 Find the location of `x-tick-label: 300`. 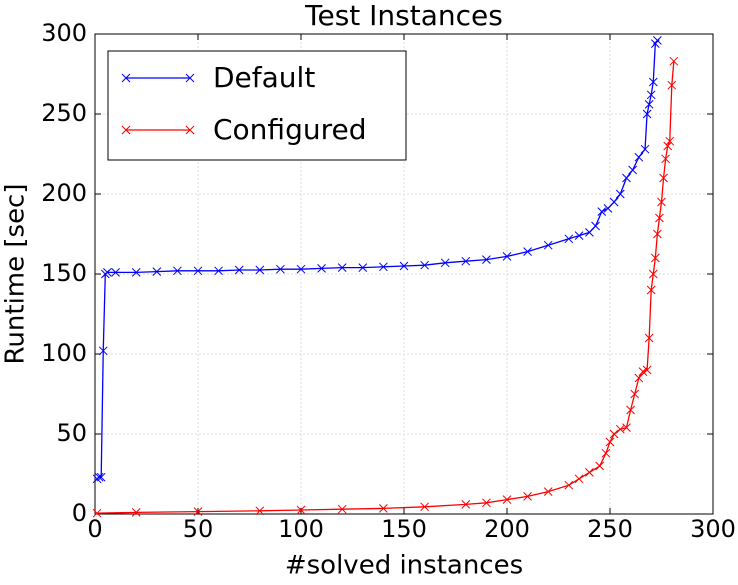

x-tick-label: 300 is located at coordinates (713, 529).